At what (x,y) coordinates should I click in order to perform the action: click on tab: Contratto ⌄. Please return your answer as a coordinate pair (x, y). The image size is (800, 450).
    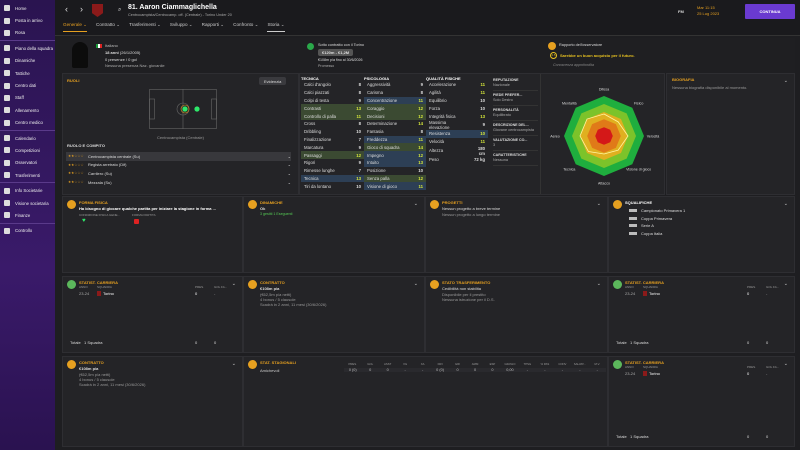
    Looking at the image, I should click on (108, 27).